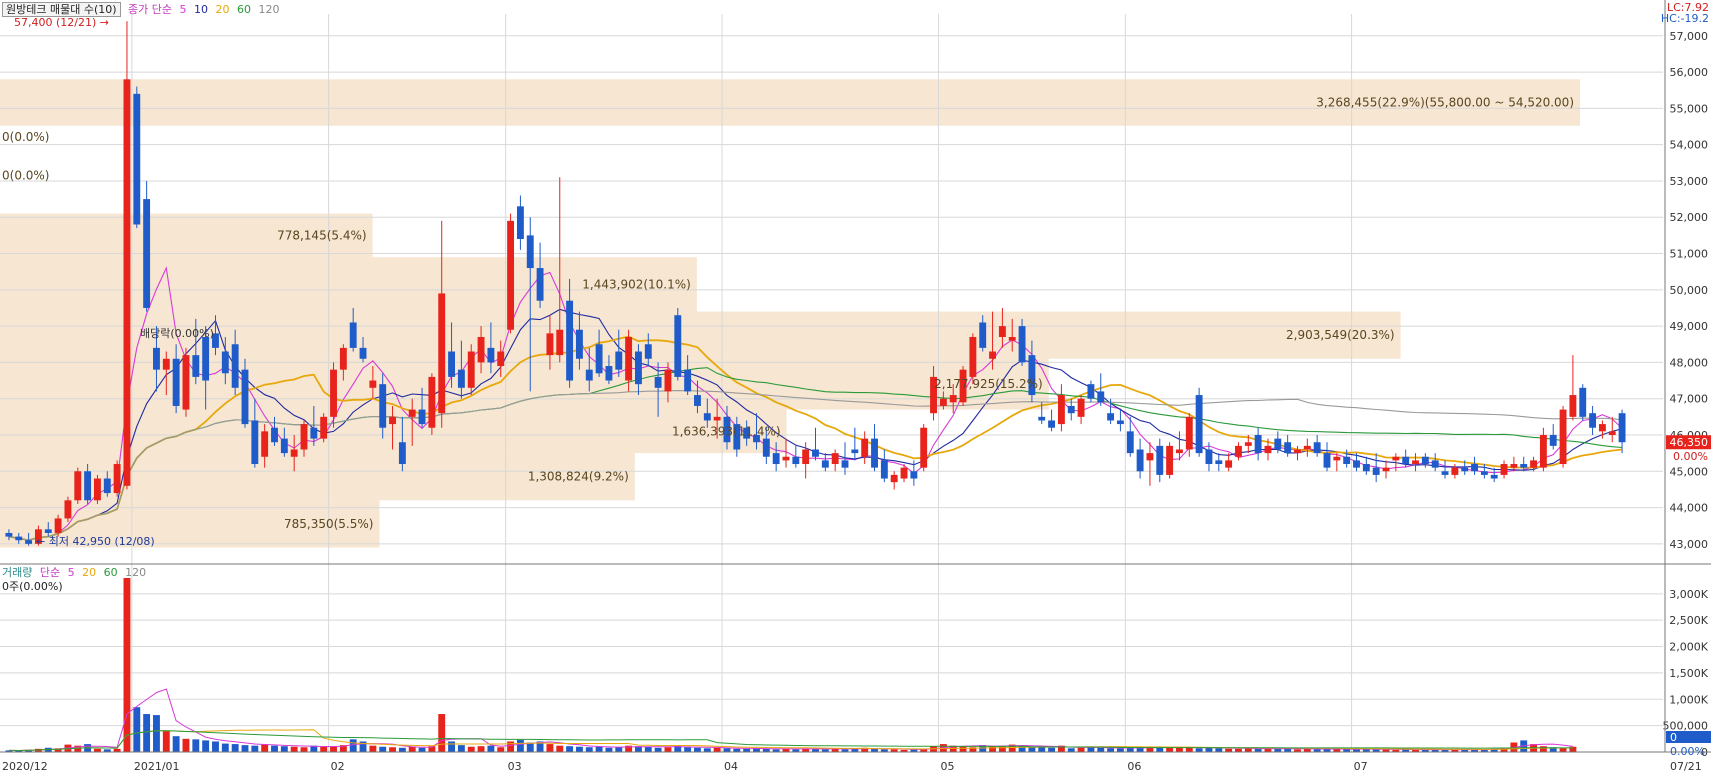 The height and width of the screenshot is (775, 1711). Describe the element at coordinates (321, 235) in the screenshot. I see `volume-profile-label: 778,145(5.4%)` at that location.